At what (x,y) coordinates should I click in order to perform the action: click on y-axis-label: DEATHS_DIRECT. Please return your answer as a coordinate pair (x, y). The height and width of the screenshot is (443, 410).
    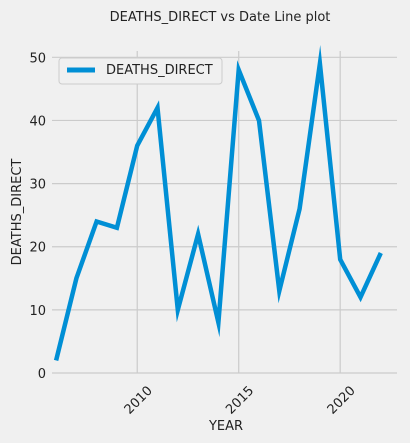
    Looking at the image, I should click on (17, 212).